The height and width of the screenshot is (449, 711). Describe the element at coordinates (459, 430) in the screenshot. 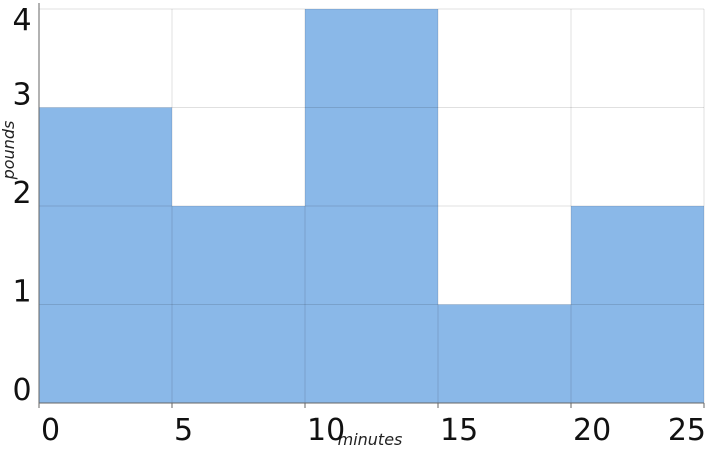

I see `x-tick-label: 15` at that location.